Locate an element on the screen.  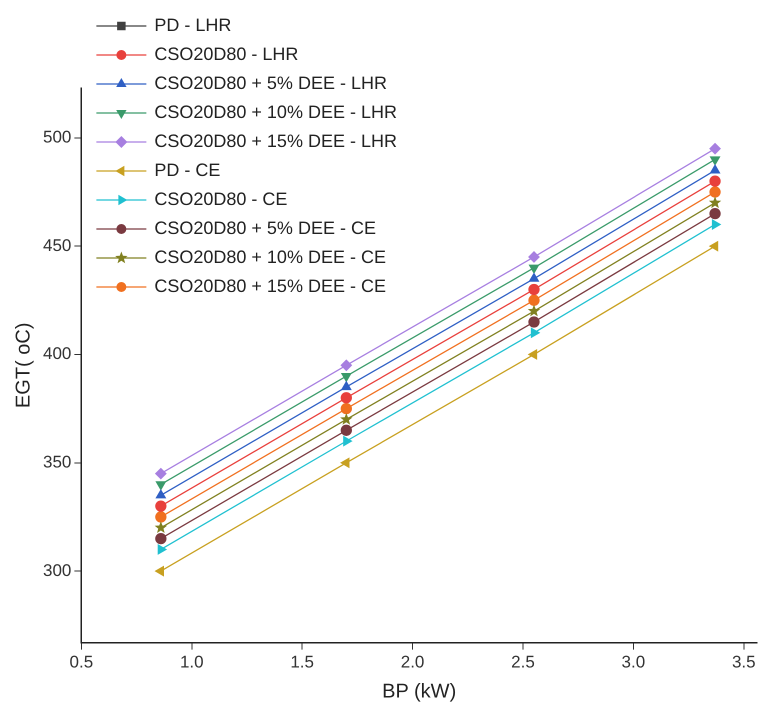
legend-label: CSO20D80 + 5% DEE - CE is located at coordinates (265, 228).